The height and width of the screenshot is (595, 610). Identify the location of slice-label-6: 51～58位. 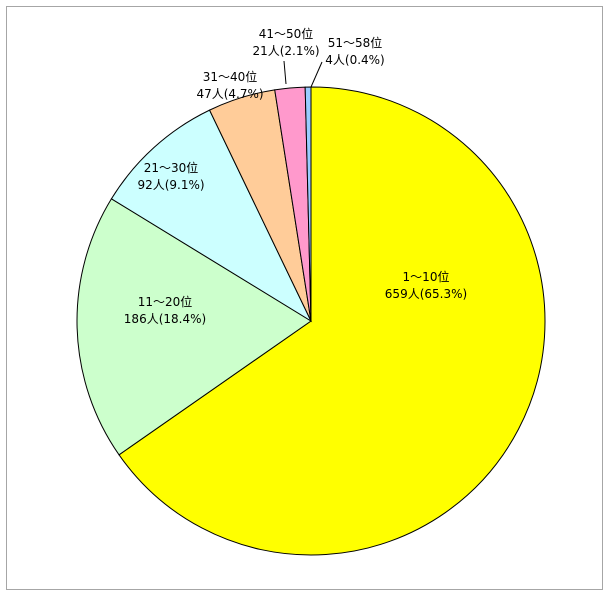
(355, 42).